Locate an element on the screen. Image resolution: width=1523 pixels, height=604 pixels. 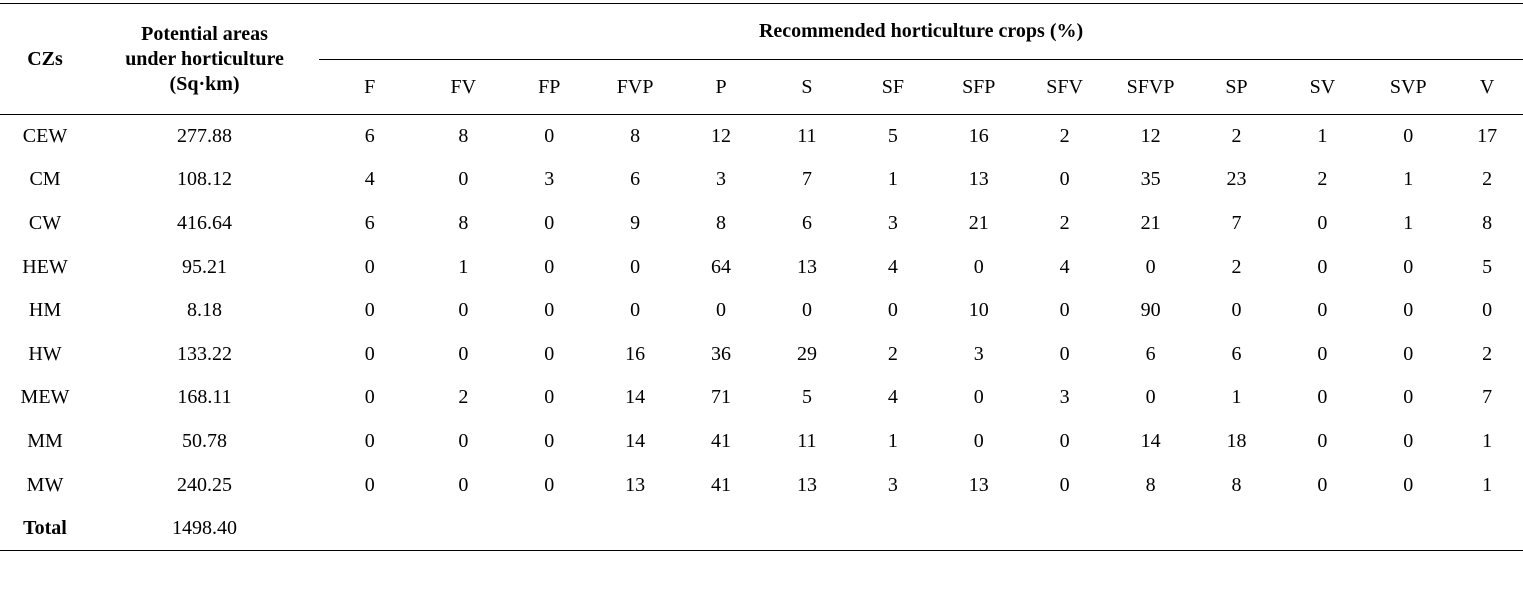
area-cell: 277.88 is located at coordinates (205, 136).